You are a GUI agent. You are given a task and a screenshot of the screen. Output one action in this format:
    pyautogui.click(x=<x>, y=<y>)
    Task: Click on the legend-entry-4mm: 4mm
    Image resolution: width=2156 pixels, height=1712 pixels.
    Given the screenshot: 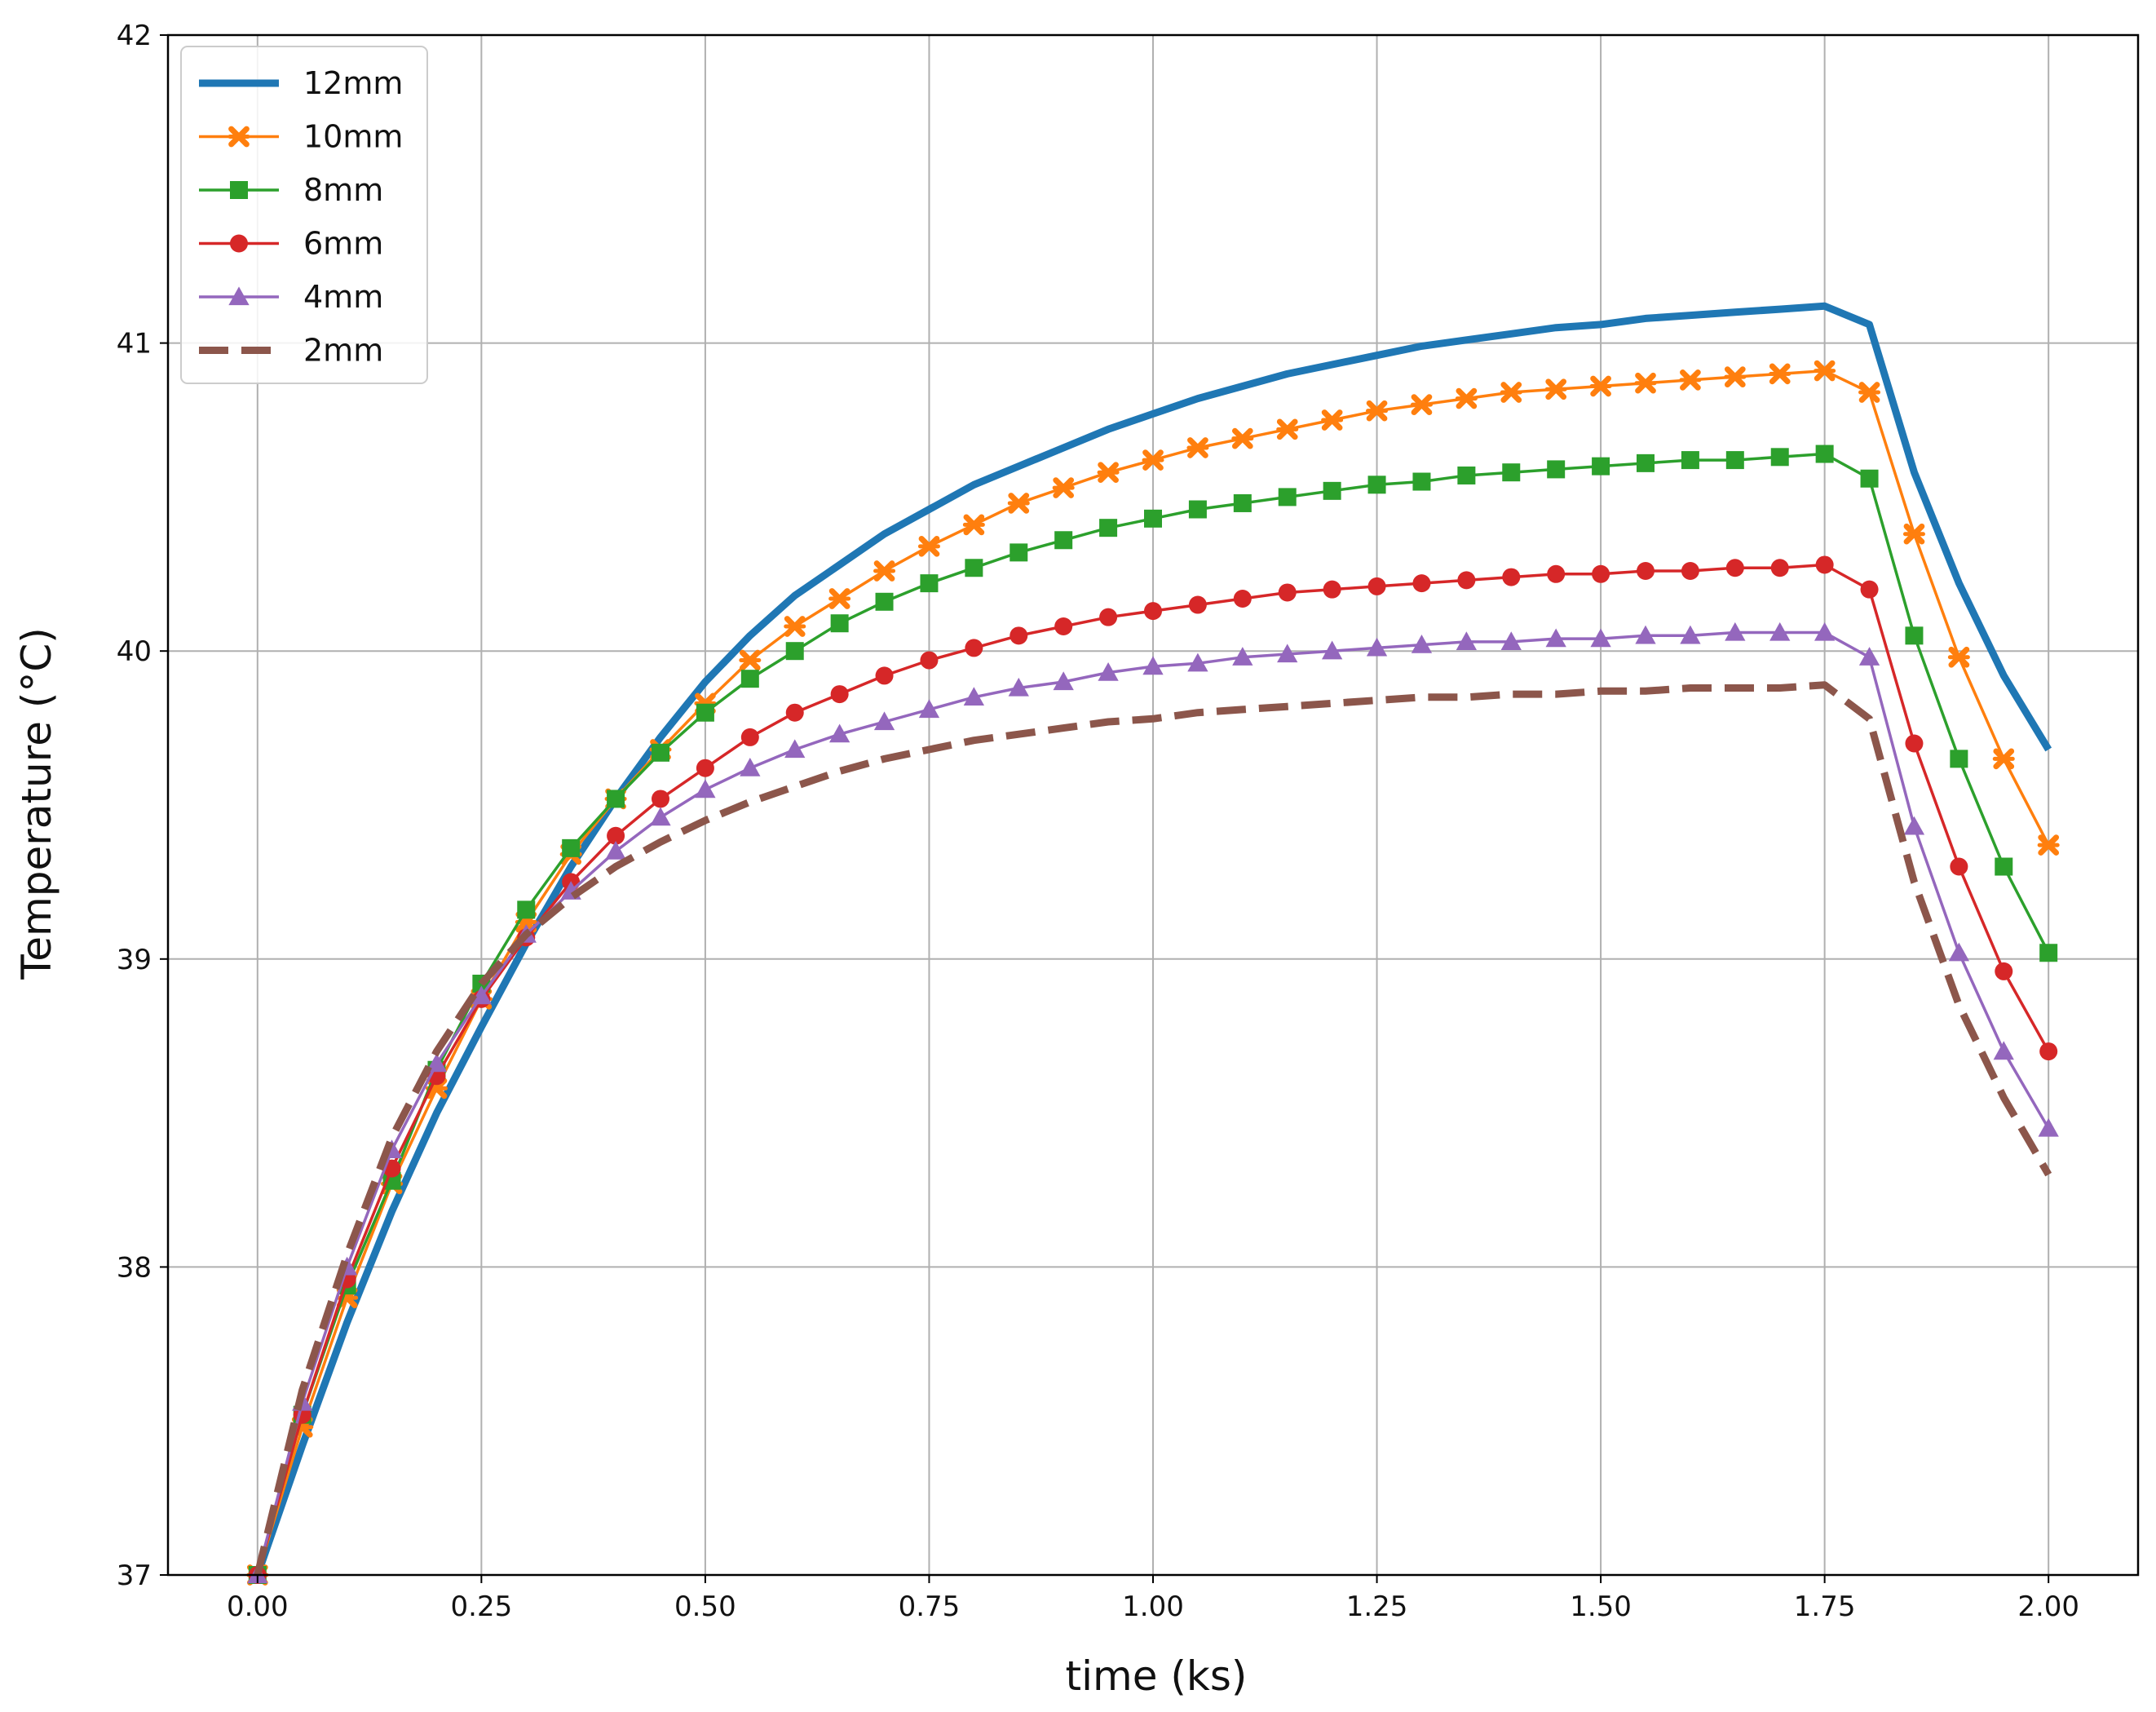 What is the action you would take?
    pyautogui.click(x=291, y=297)
    